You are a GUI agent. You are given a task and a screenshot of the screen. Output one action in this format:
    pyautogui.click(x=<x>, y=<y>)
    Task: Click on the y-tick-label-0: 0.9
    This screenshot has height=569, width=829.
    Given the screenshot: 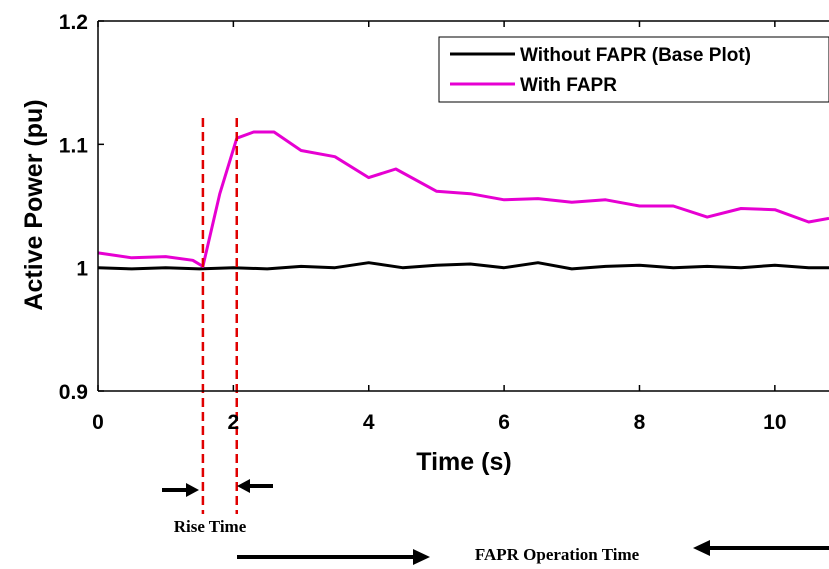 What is the action you would take?
    pyautogui.click(x=73, y=392)
    